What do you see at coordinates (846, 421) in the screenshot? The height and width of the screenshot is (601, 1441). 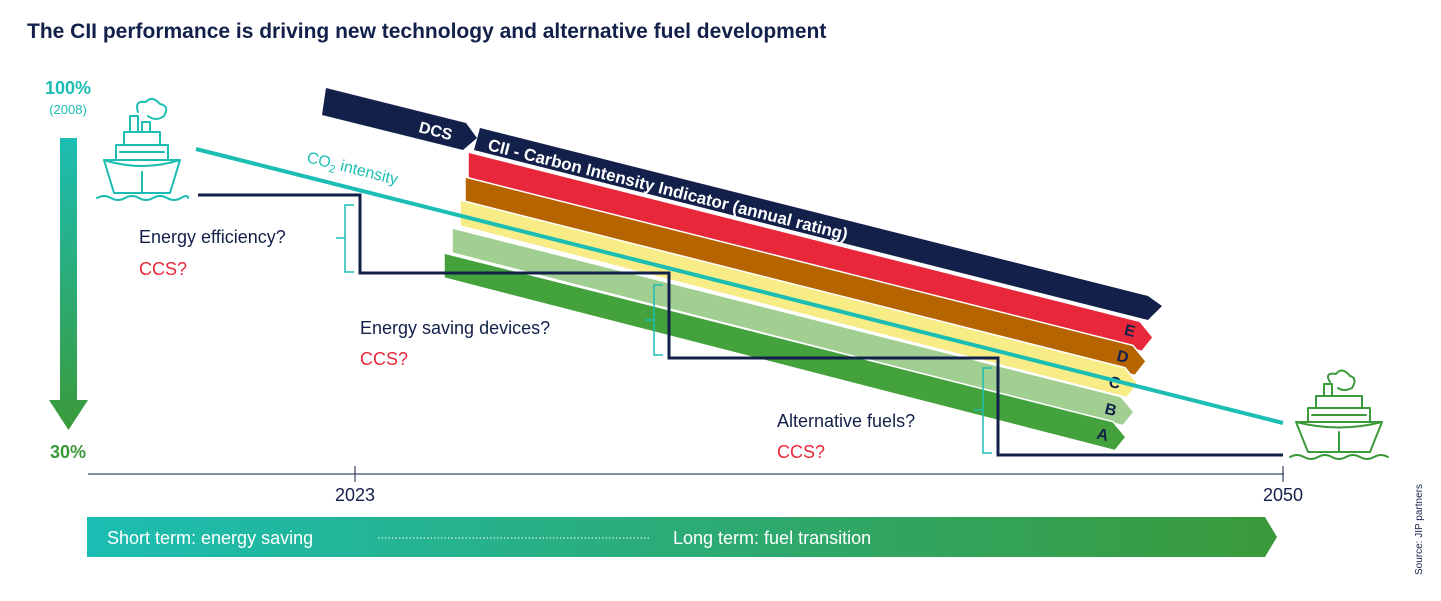 I see `measure-question: Alternative fuels?` at bounding box center [846, 421].